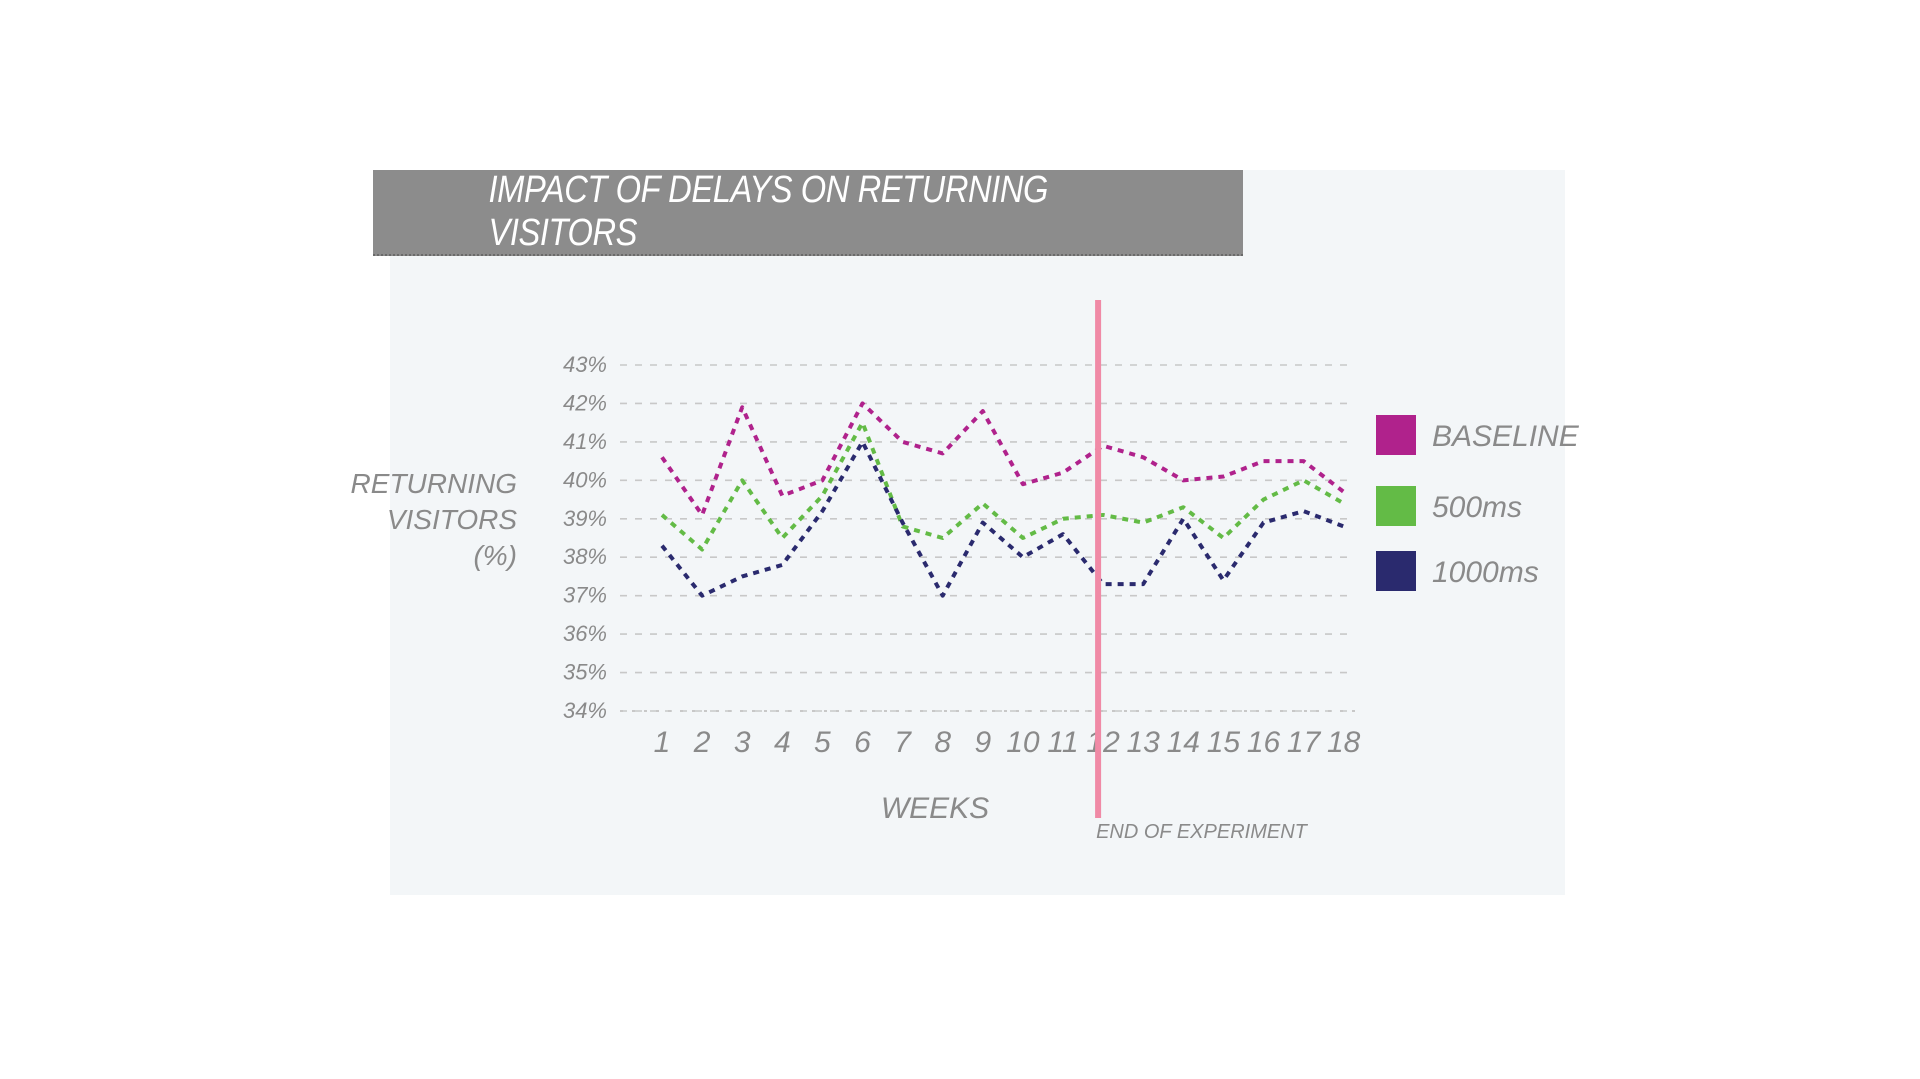  I want to click on series-line-1000ms, so click(1002, 518).